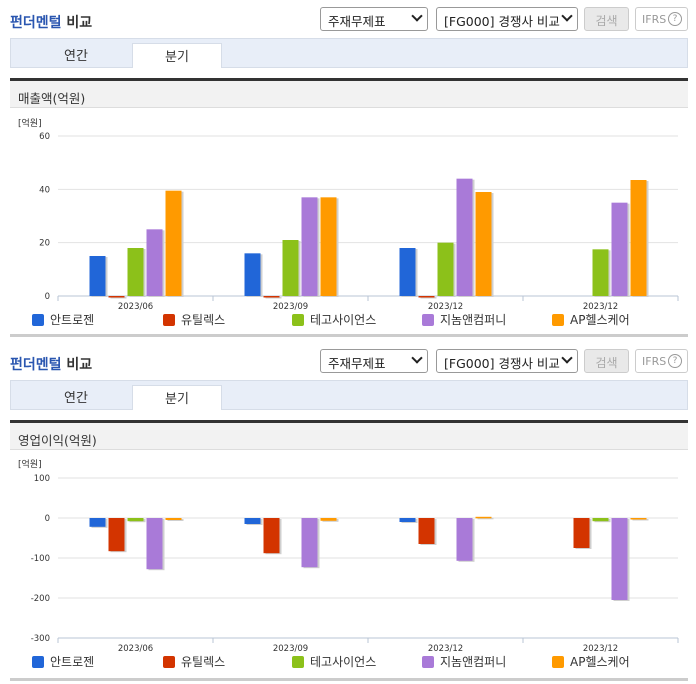  Describe the element at coordinates (349, 93) in the screenshot. I see `chart-title: 매출액(억원)` at that location.